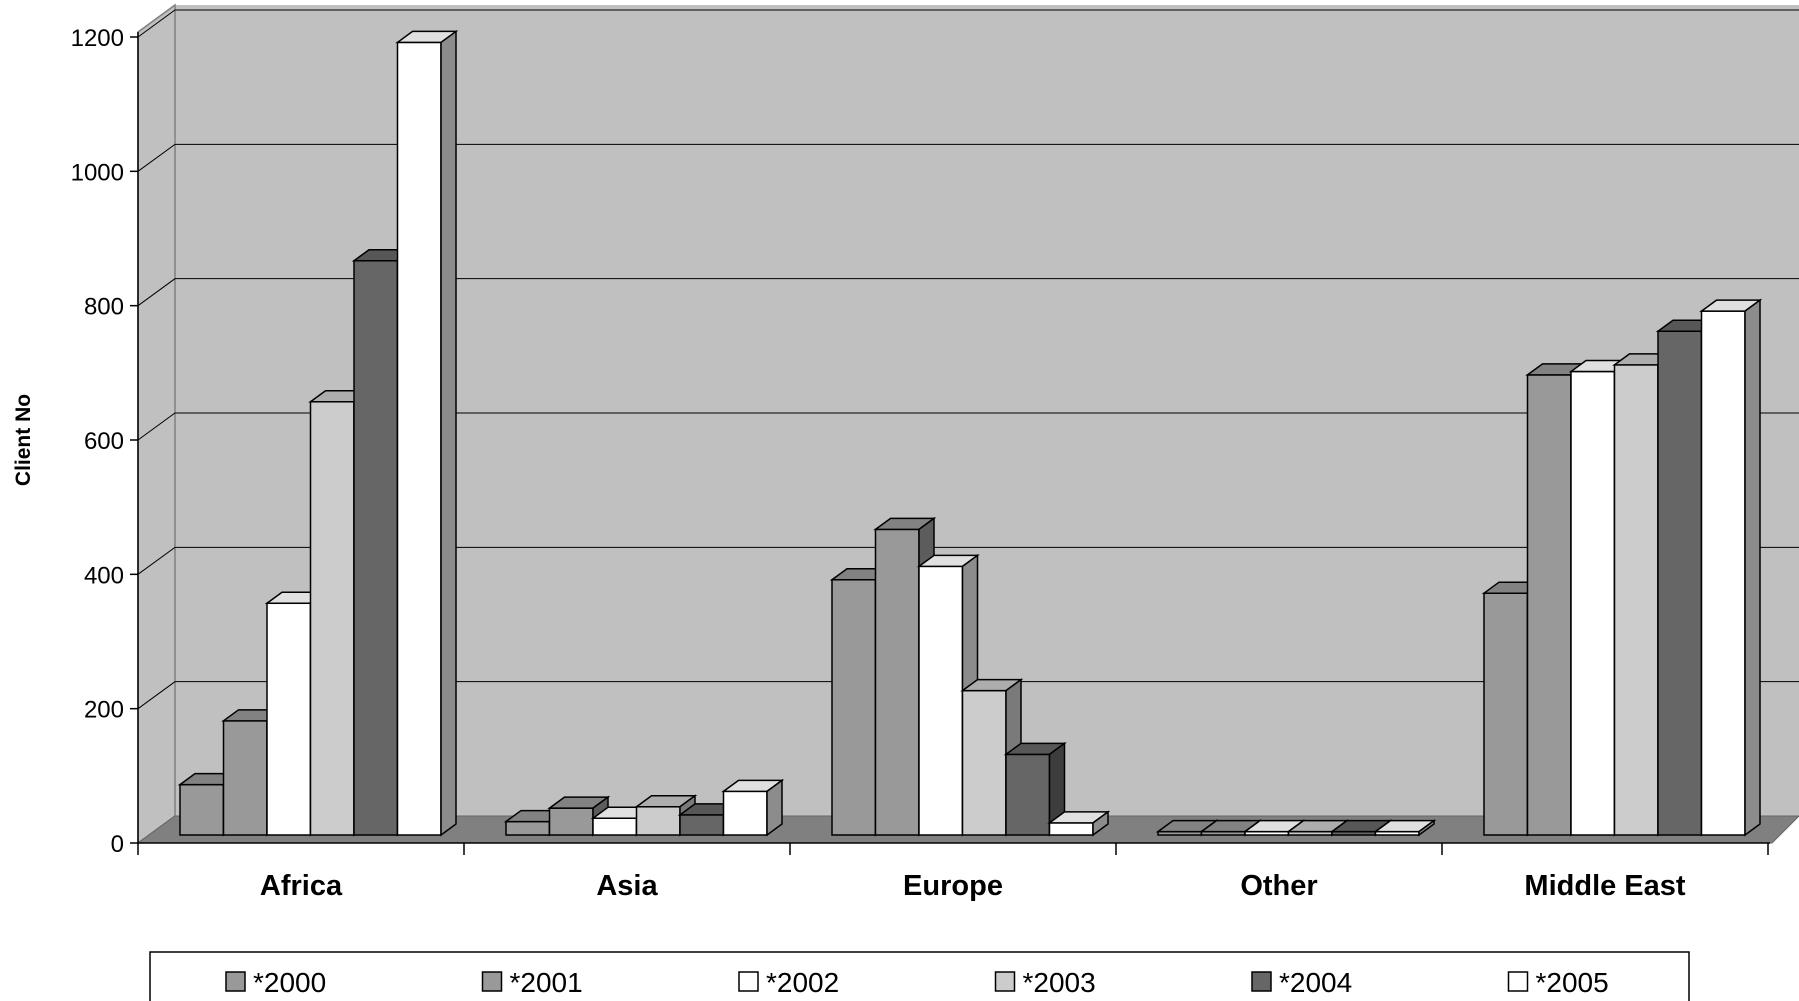 This screenshot has width=1799, height=1001. I want to click on legend-item: *2001, so click(532, 982).